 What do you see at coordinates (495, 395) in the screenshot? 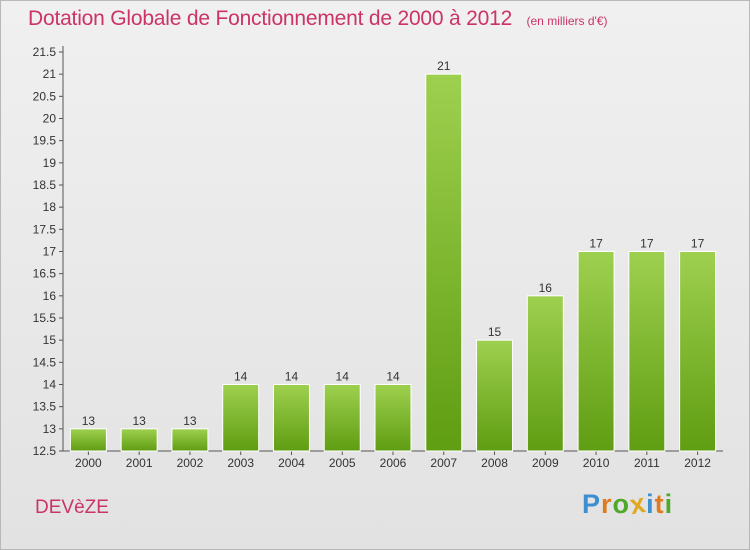
I see `bar-2008` at bounding box center [495, 395].